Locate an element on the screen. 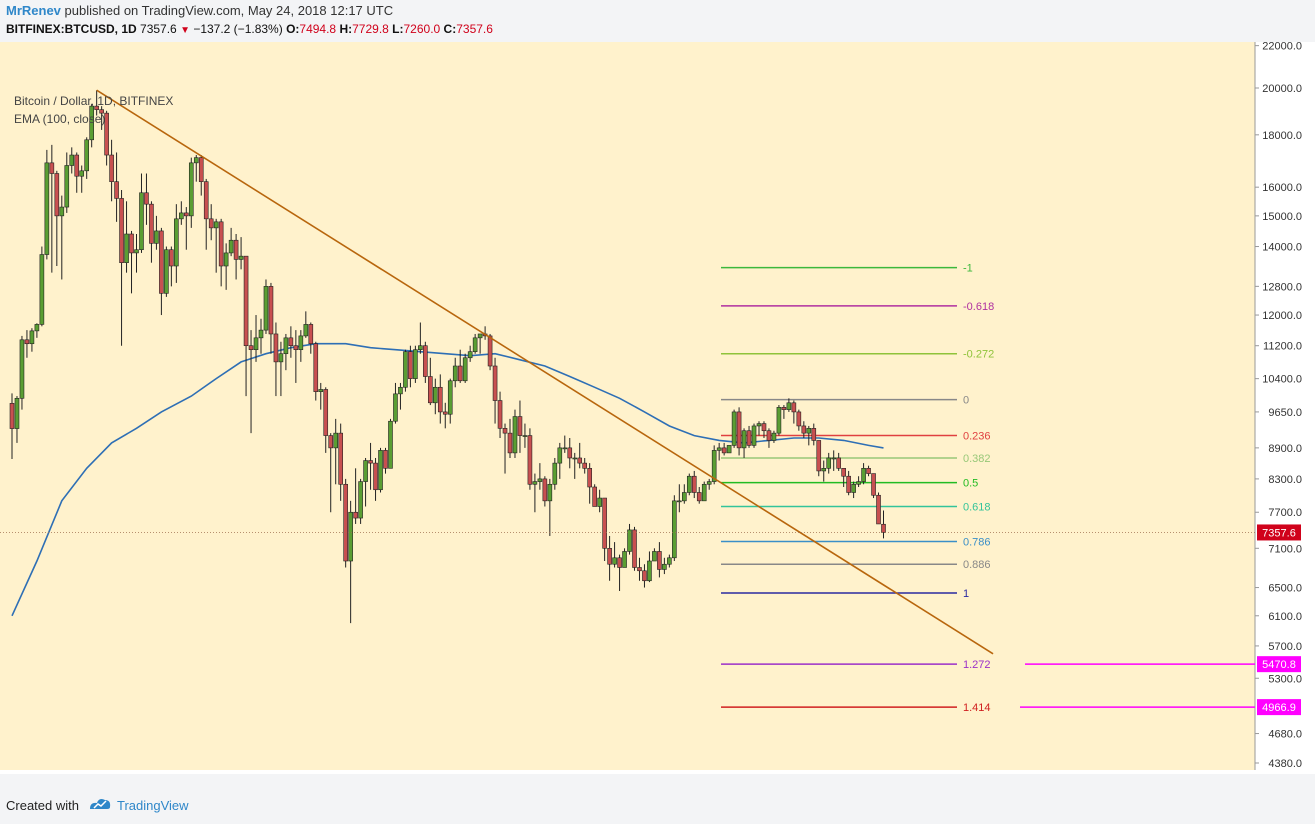 The height and width of the screenshot is (824, 1315). tradingview-link: TradingView is located at coordinates (153, 805).